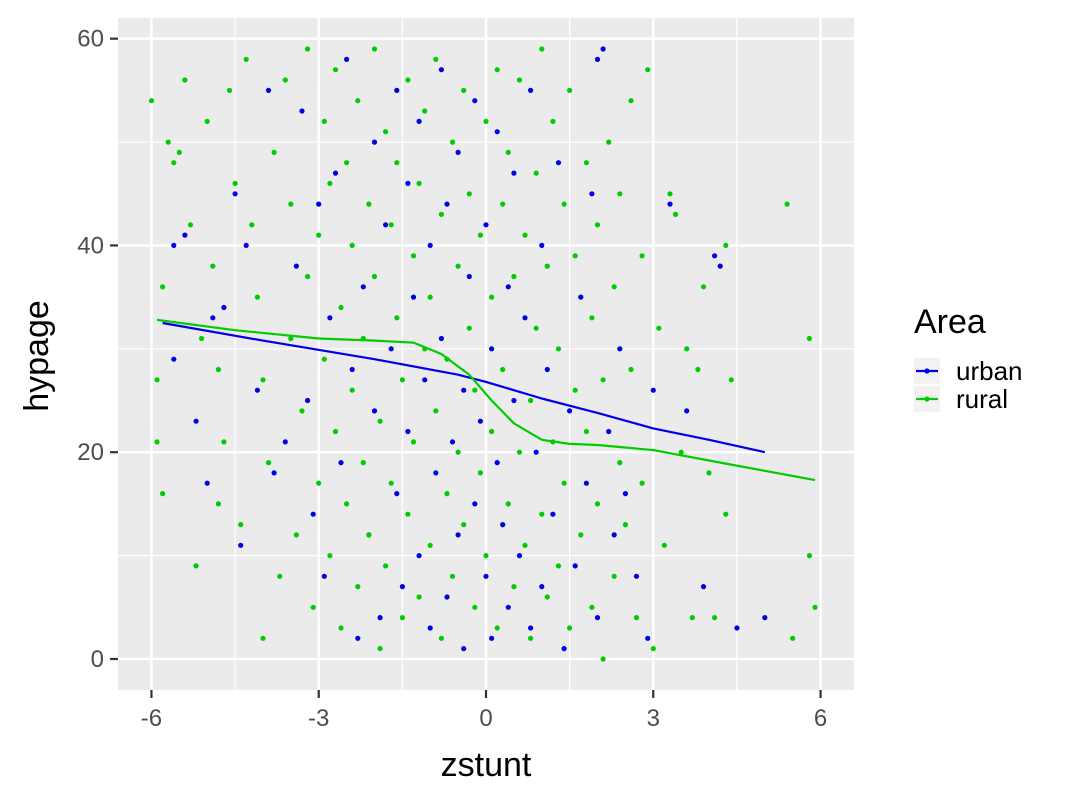 The width and height of the screenshot is (1080, 800). Describe the element at coordinates (486, 765) in the screenshot. I see `x-axis-title: zstunt` at that location.